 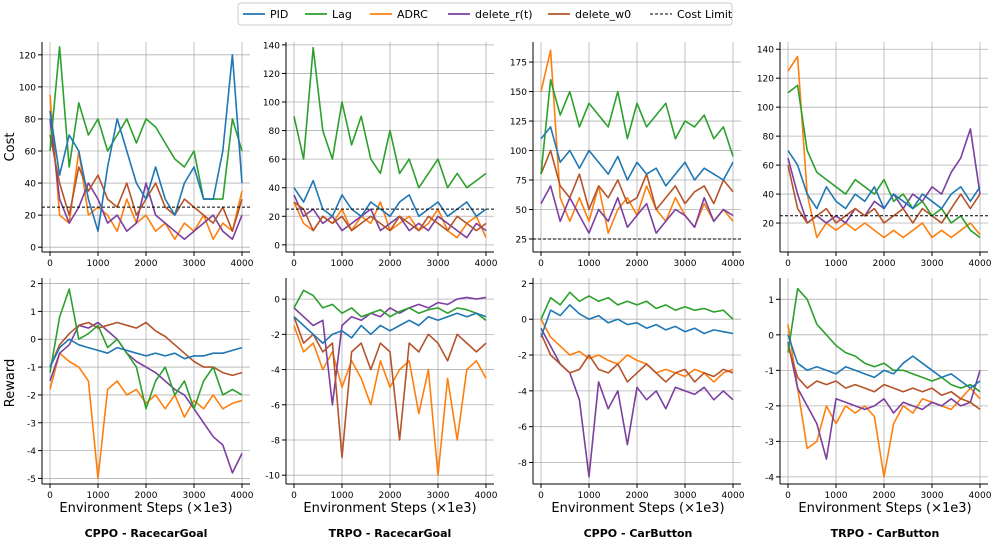 What do you see at coordinates (389, 508) in the screenshot?
I see `x-axis-label-2: Environment Steps (×1e3)` at bounding box center [389, 508].